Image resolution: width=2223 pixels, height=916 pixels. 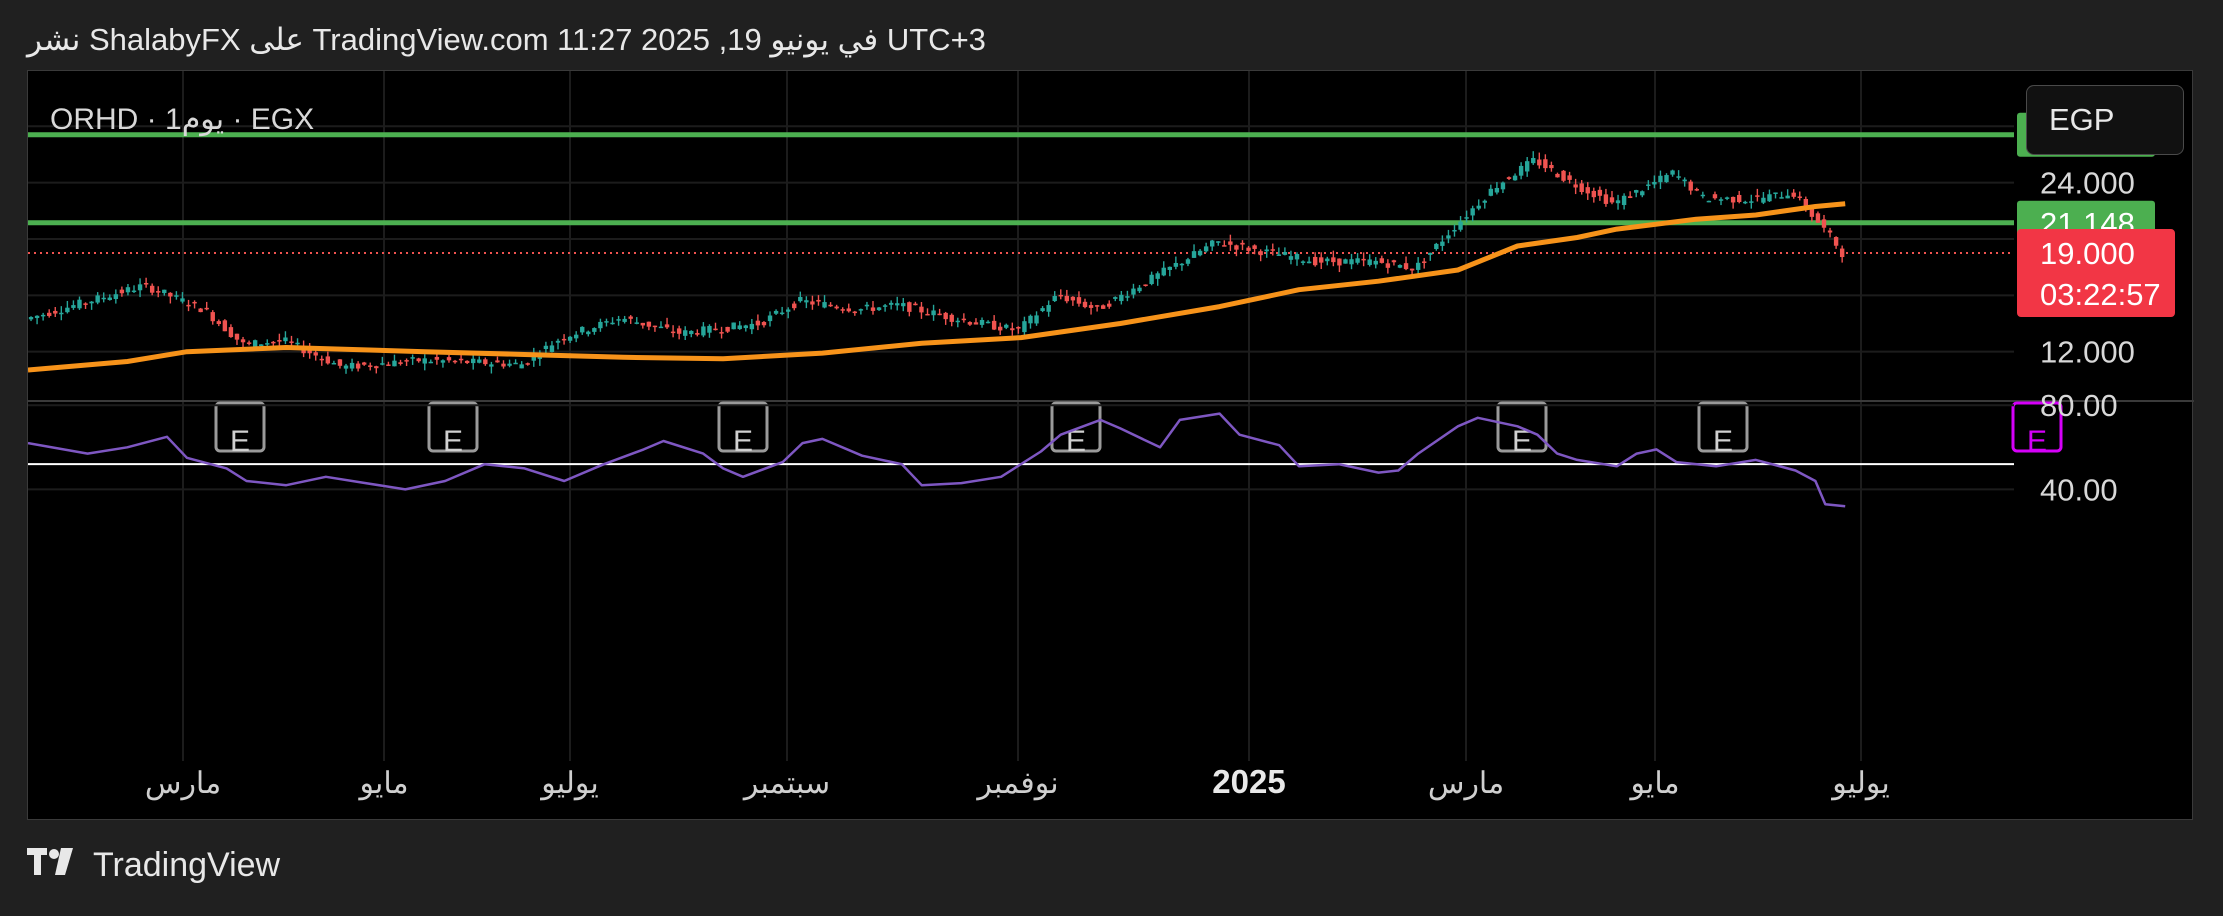 I want to click on tradingview-brand: TradingView, so click(x=153, y=865).